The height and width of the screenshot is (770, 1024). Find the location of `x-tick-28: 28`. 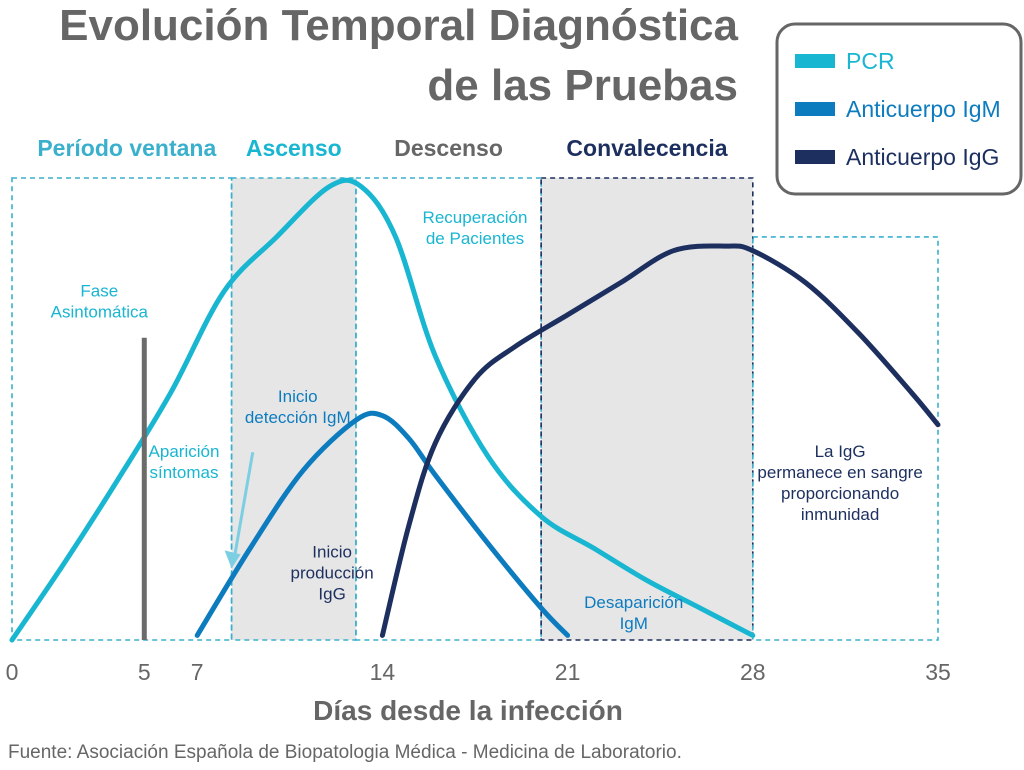

x-tick-28: 28 is located at coordinates (753, 672).